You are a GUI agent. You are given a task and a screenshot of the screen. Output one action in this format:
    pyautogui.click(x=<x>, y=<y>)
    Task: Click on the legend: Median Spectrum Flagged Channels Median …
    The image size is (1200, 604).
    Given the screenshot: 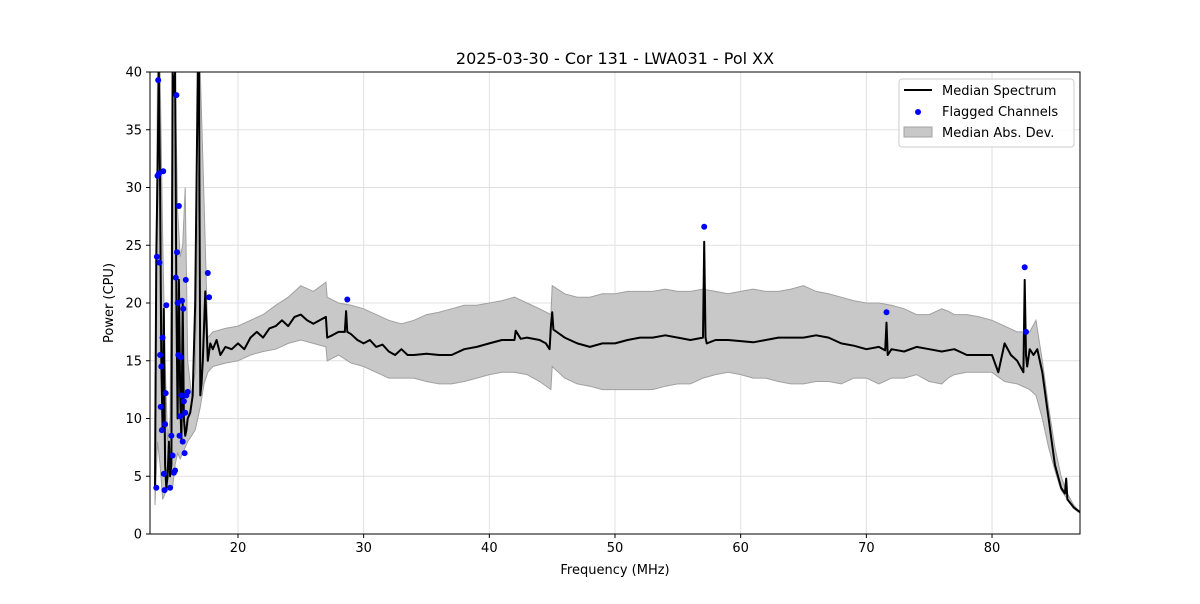 What is the action you would take?
    pyautogui.click(x=986, y=113)
    